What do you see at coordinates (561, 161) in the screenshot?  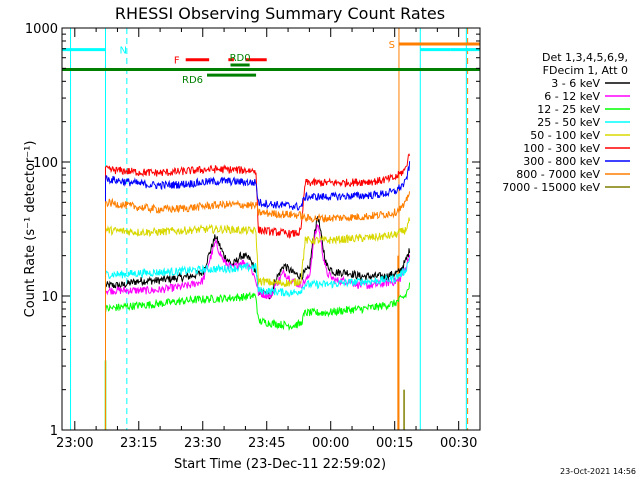 I see `legend-entry-label: 300 - 800 keV` at bounding box center [561, 161].